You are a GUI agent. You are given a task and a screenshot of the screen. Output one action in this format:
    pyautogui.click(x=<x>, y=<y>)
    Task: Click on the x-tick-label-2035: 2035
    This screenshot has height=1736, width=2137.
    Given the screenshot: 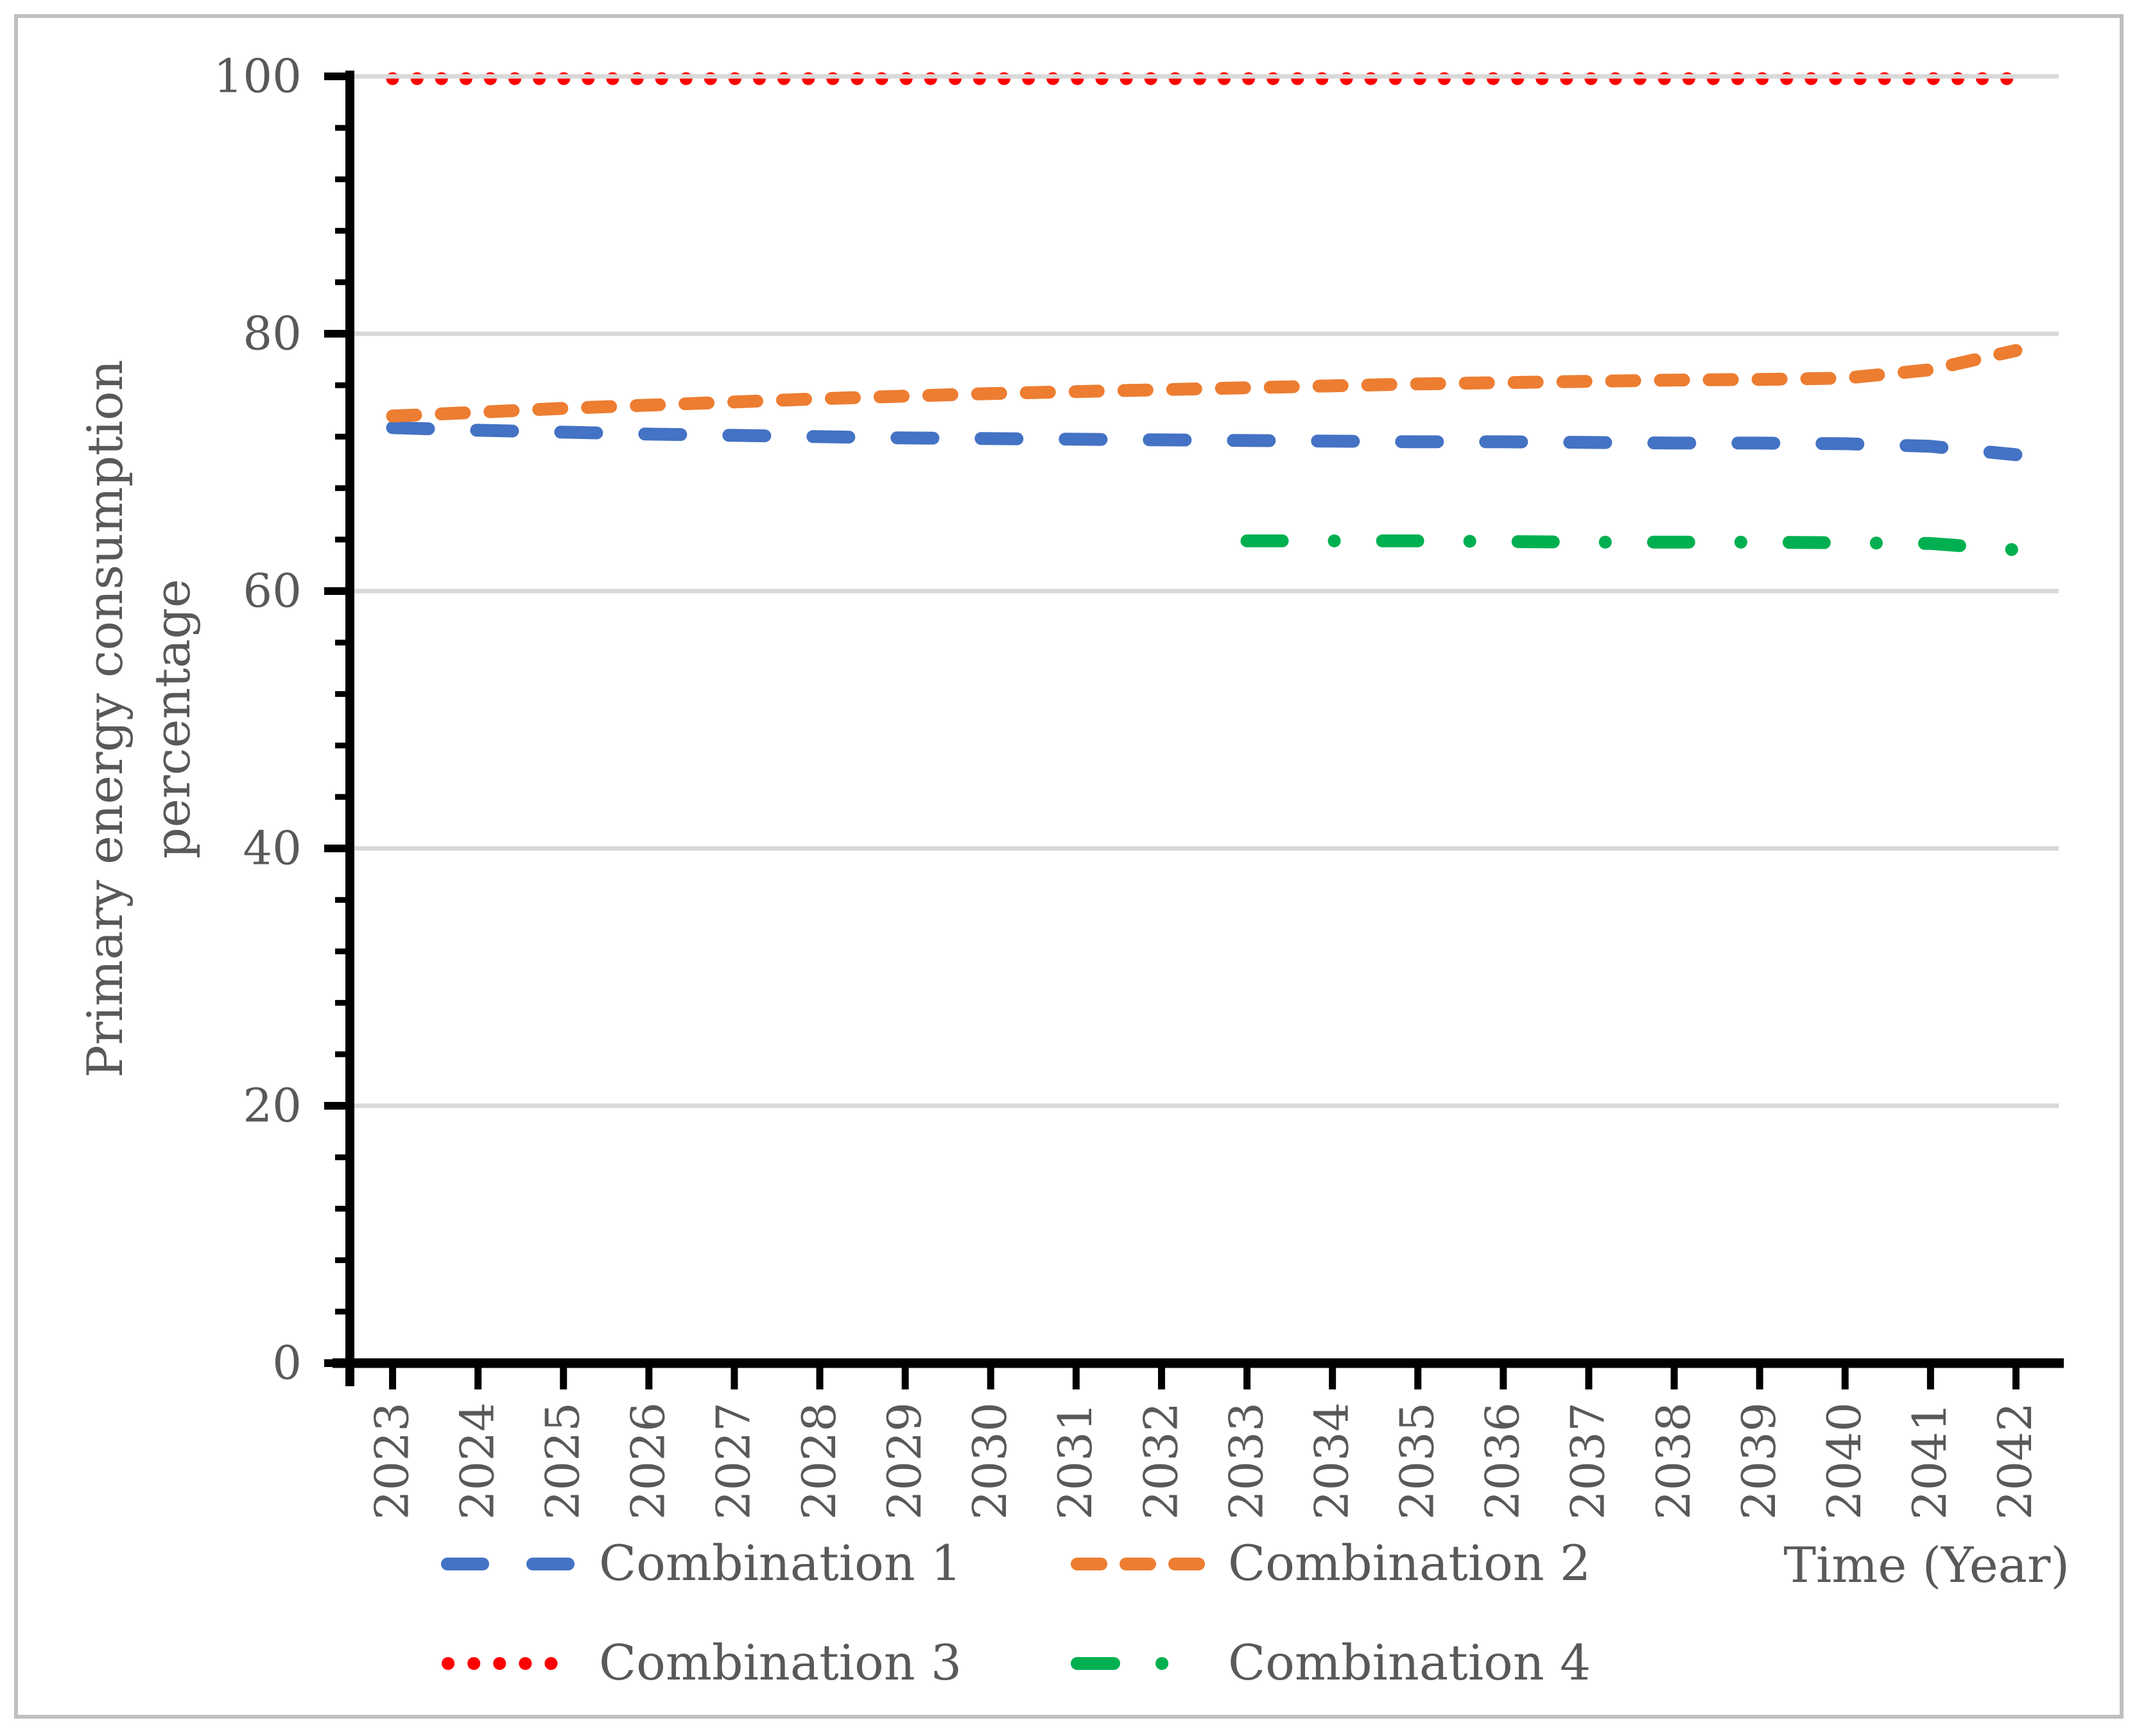 What is the action you would take?
    pyautogui.click(x=1417, y=1461)
    